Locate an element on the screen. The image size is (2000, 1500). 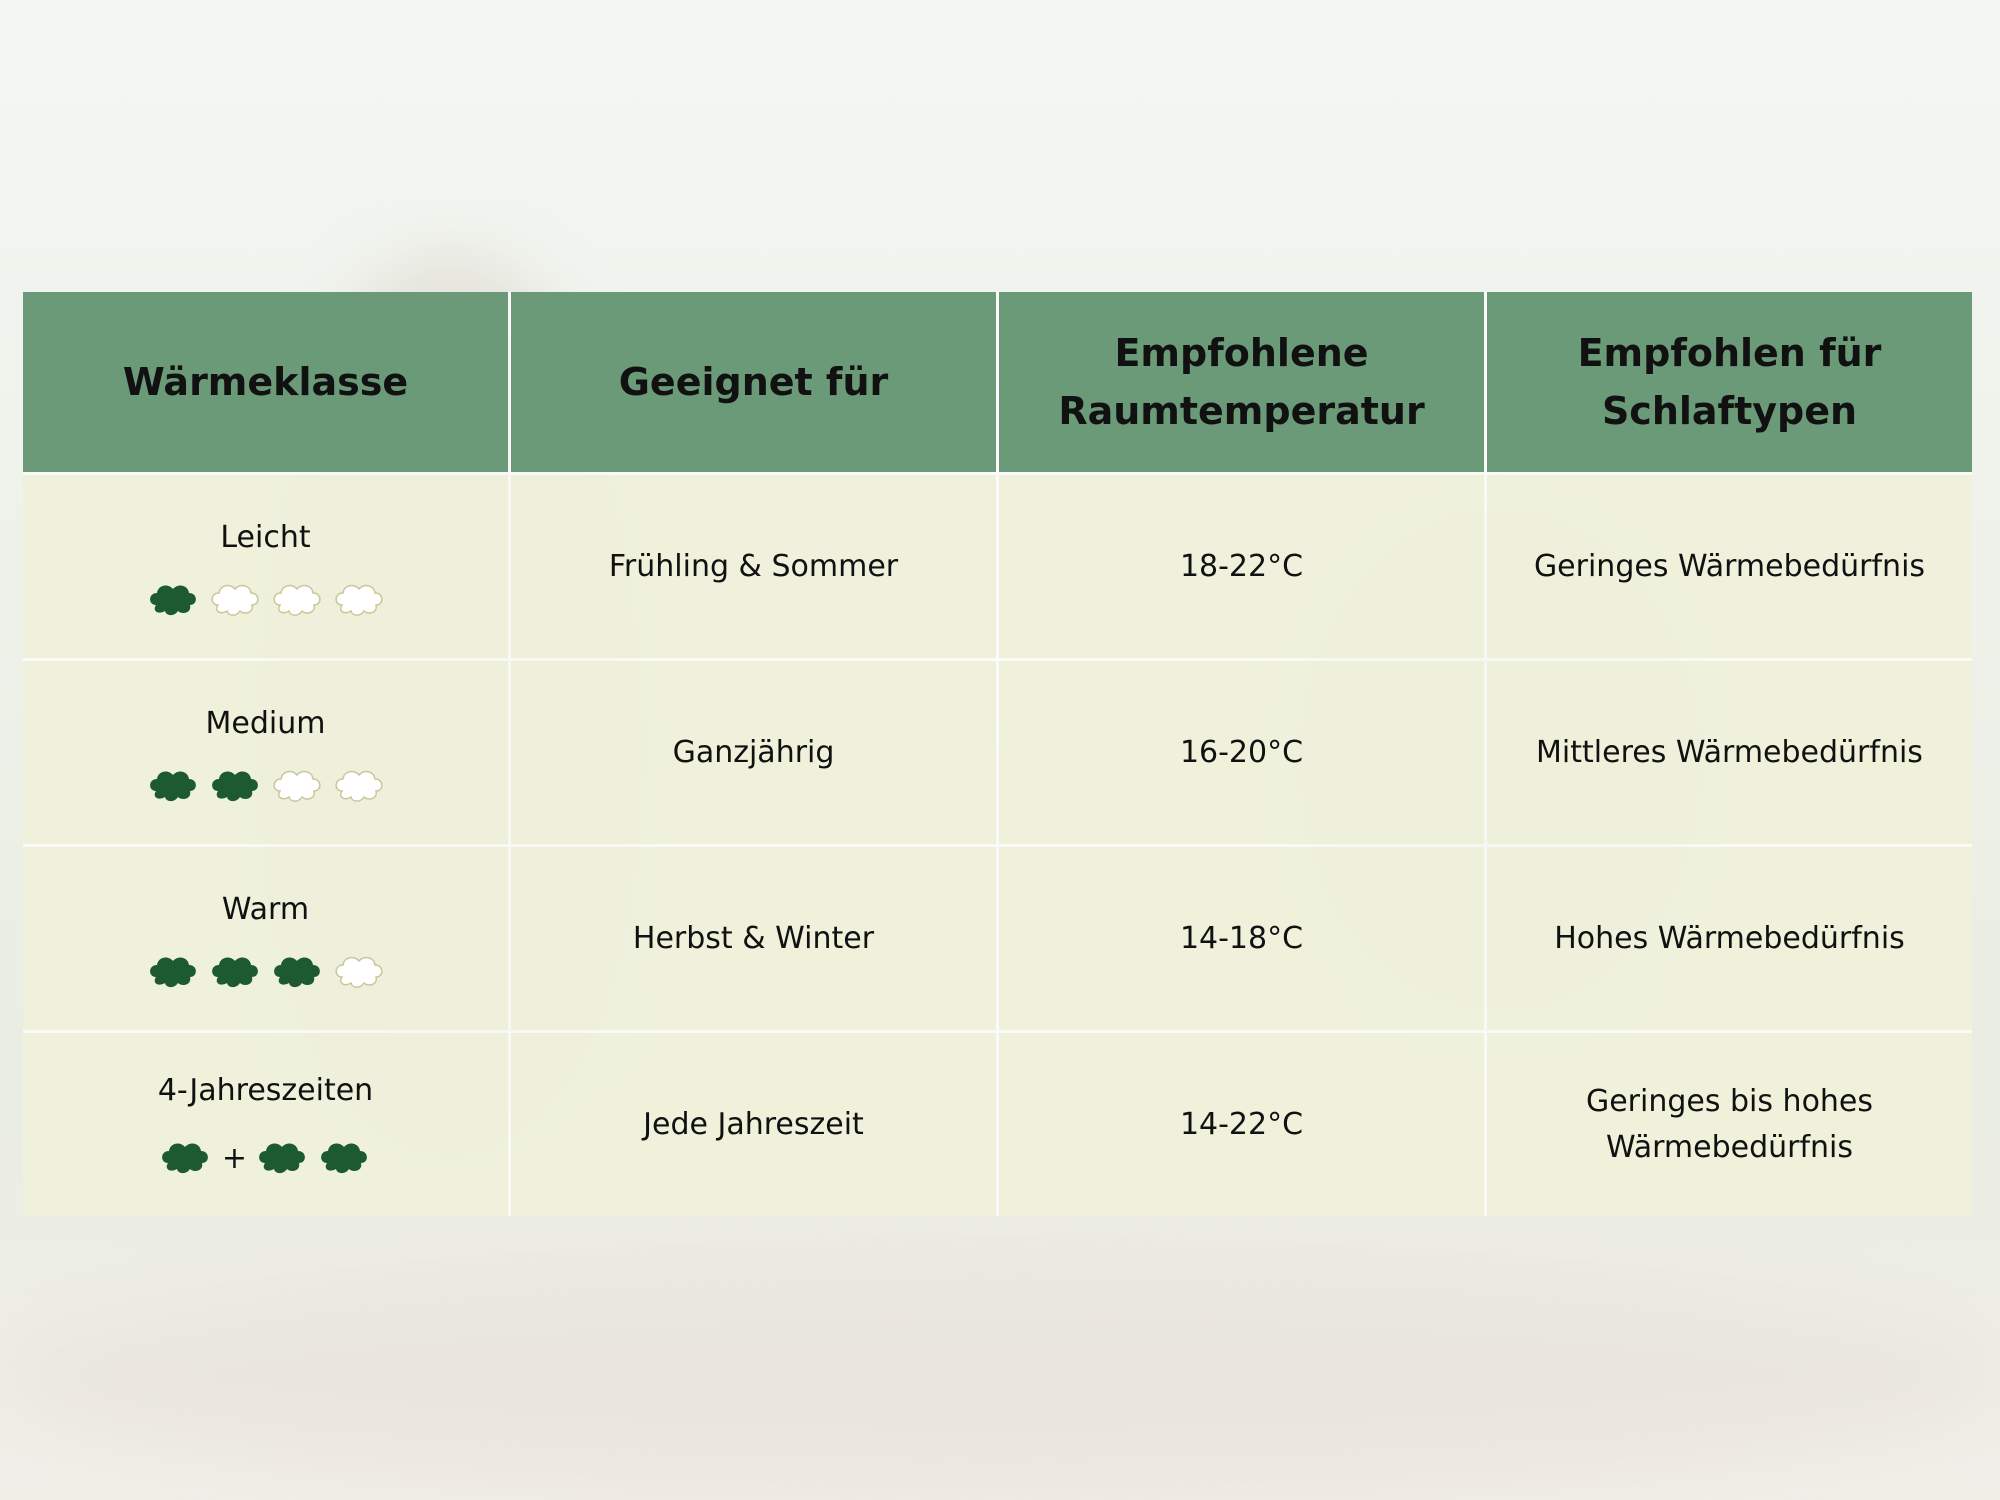
sleeper-cell: Geringes Wärmebedürfnis is located at coordinates (1729, 566).